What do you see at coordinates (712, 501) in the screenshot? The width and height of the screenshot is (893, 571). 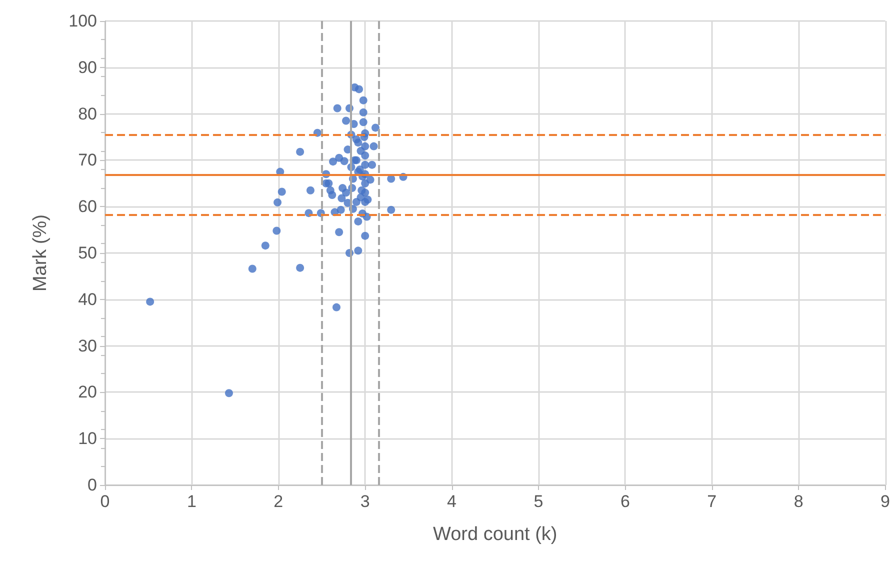 I see `x-tick-label: 7` at bounding box center [712, 501].